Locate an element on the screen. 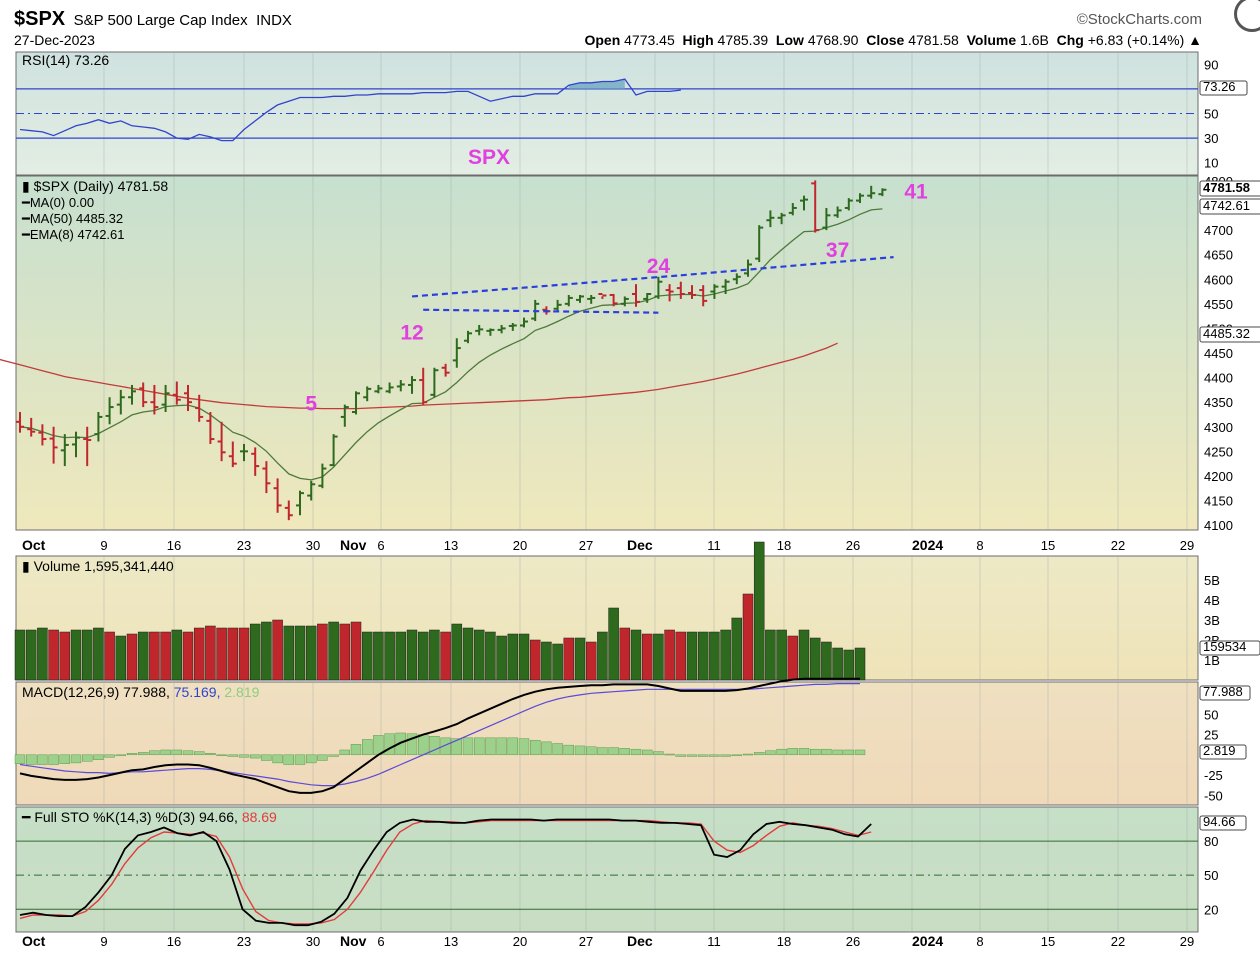 Image resolution: width=1260 pixels, height=957 pixels. price-y-tick: 4600 is located at coordinates (1218, 279).